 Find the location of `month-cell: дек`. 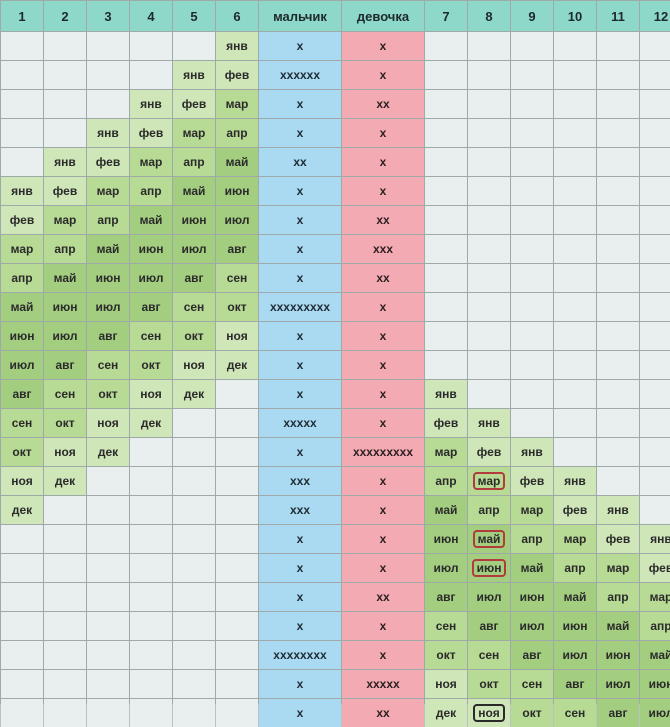

month-cell: дек is located at coordinates (446, 713).